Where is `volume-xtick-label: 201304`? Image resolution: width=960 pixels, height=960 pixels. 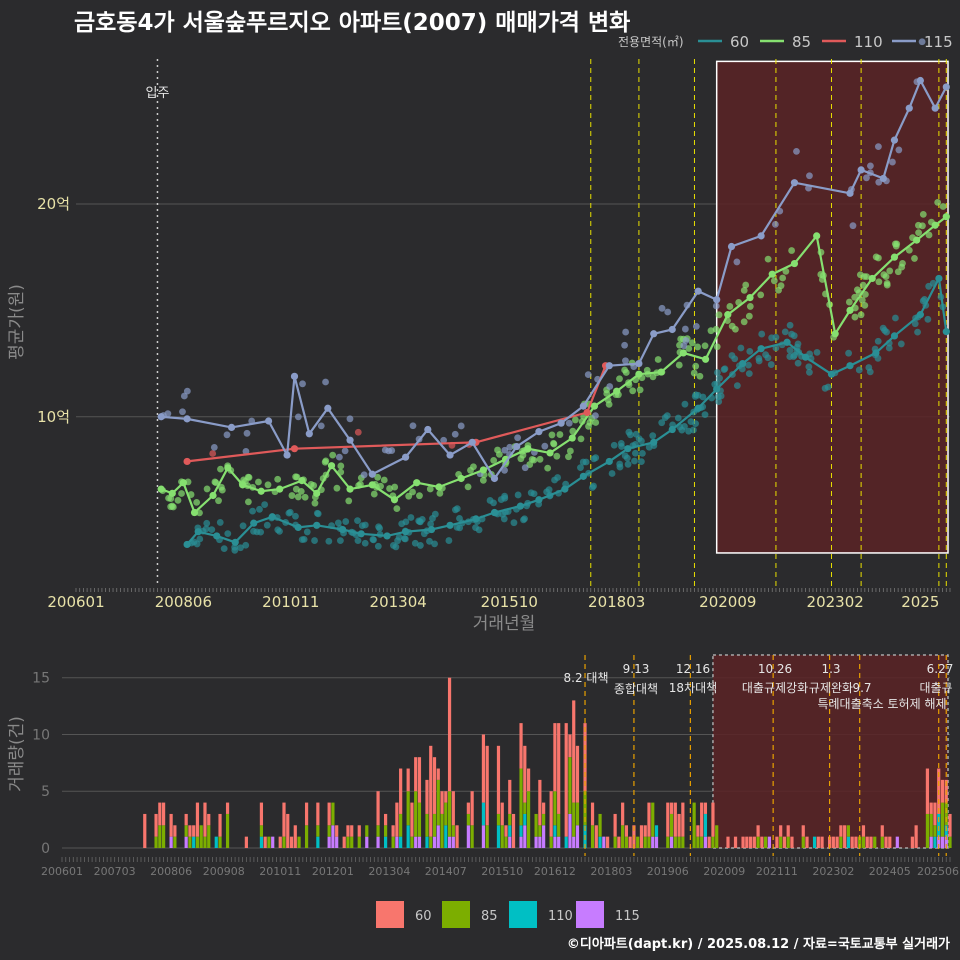
volume-xtick-label: 201304 is located at coordinates (389, 871).